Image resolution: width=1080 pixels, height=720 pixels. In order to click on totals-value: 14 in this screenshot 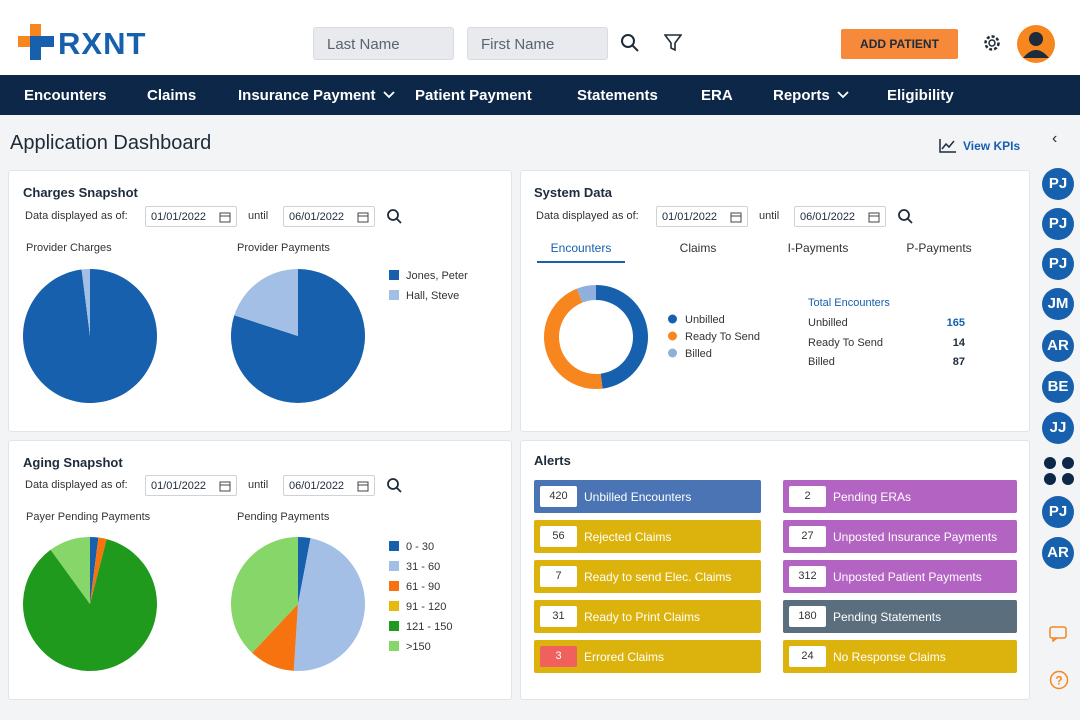, I will do `click(958, 342)`.